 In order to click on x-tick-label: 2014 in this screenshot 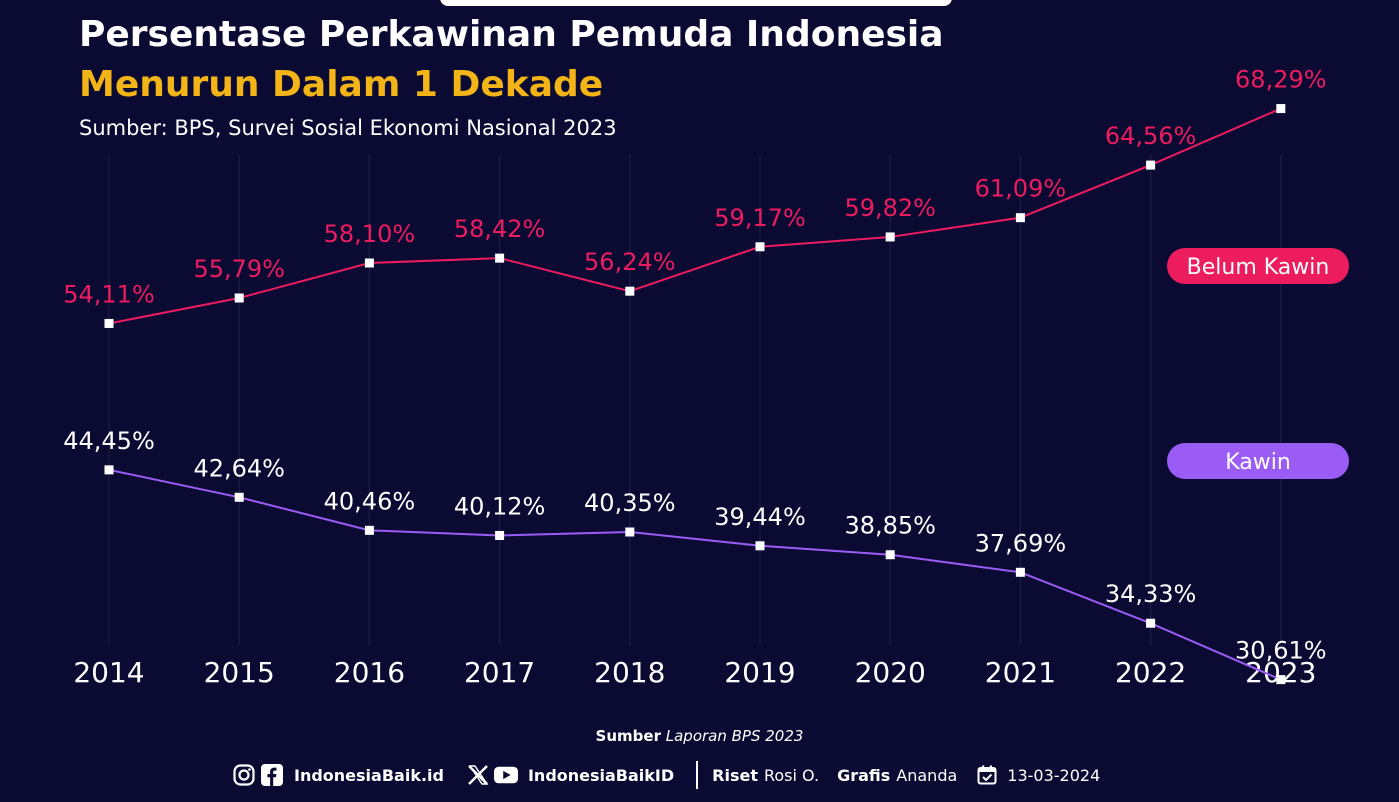, I will do `click(108, 672)`.